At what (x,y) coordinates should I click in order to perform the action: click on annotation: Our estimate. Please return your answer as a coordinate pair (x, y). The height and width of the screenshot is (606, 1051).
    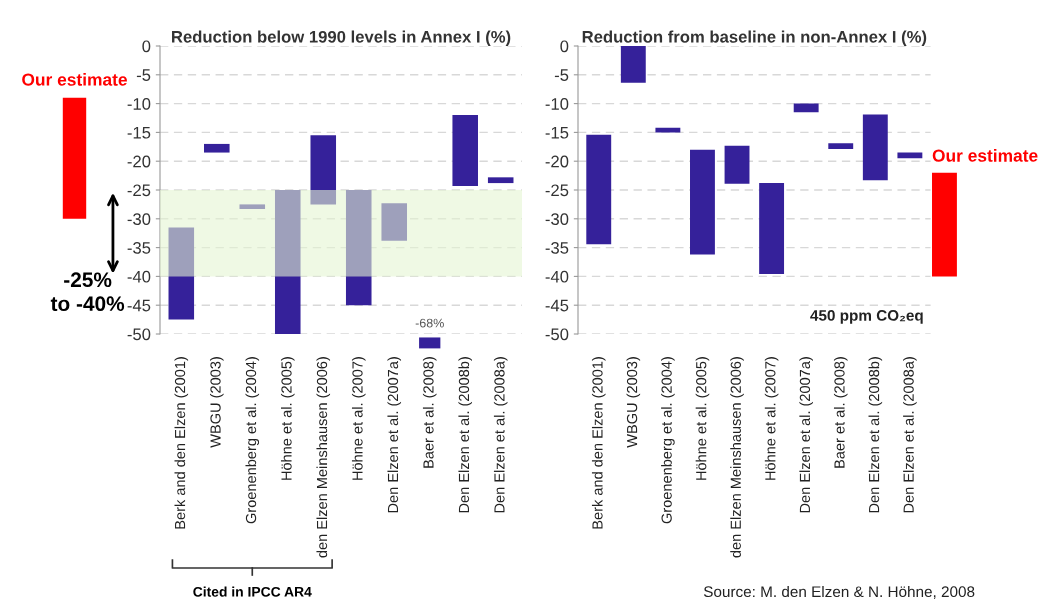
    Looking at the image, I should click on (74, 79).